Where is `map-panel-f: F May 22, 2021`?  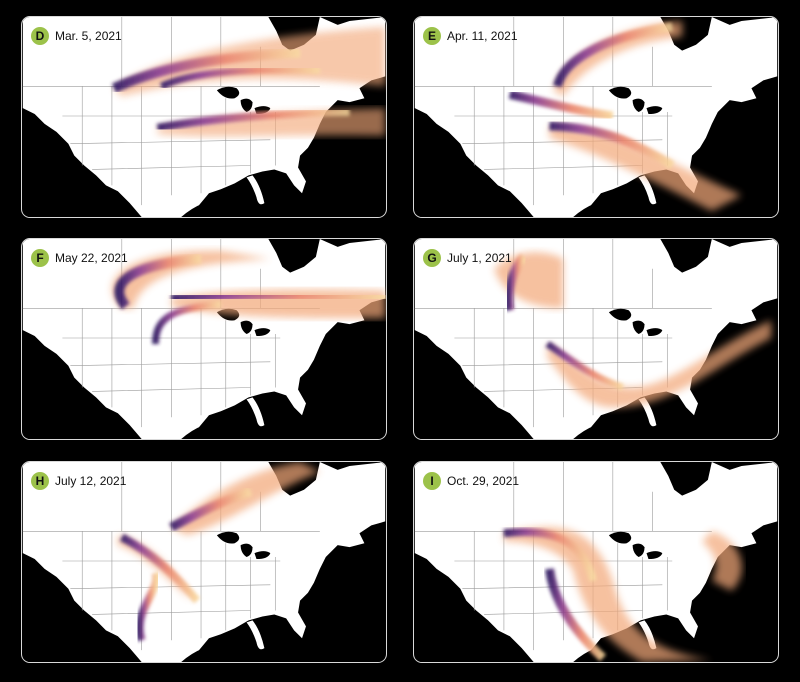 map-panel-f: F May 22, 2021 is located at coordinates (204, 339).